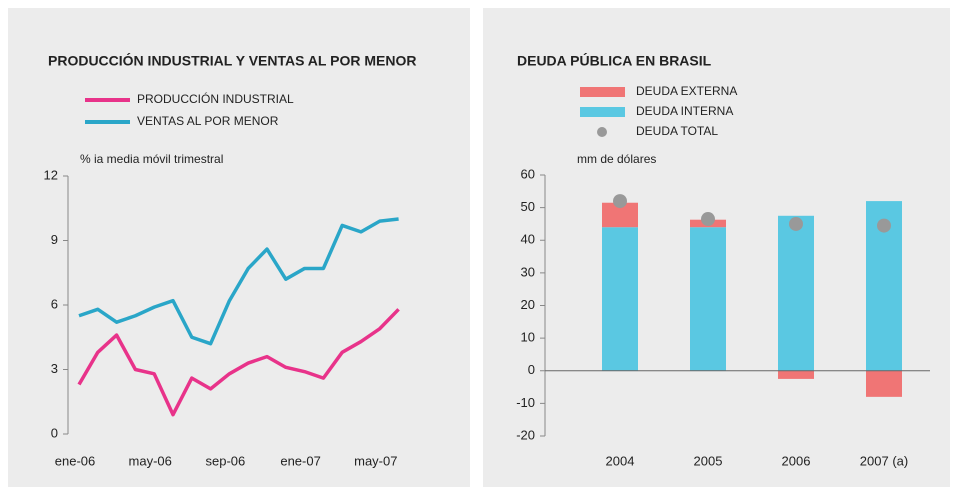 This screenshot has height=500, width=959. Describe the element at coordinates (684, 111) in the screenshot. I see `legend-label: DEUDA INTERNA` at that location.